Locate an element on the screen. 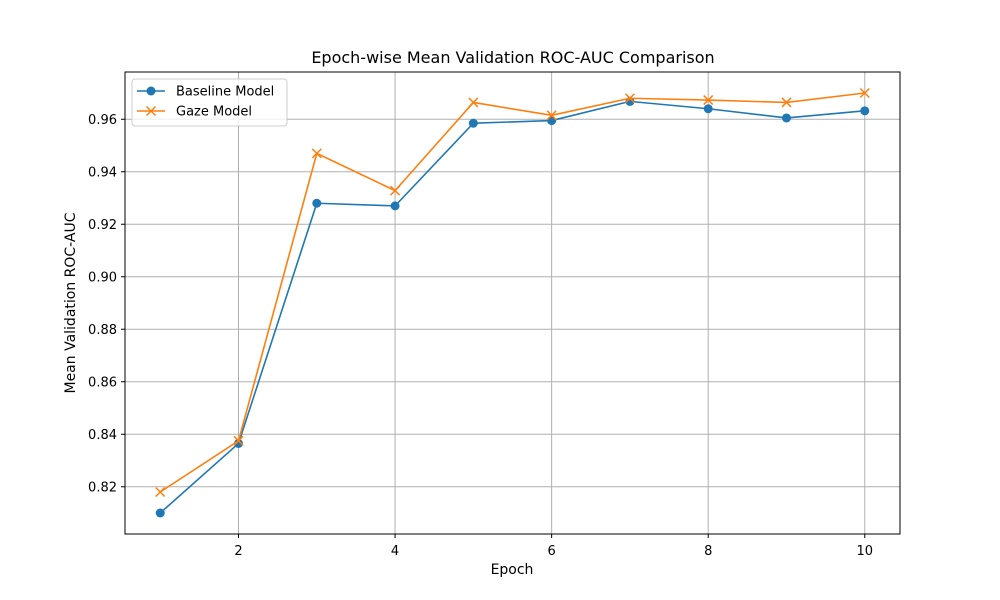 The image size is (1000, 600). legend-entry-baseline-model: Baseline Model is located at coordinates (205, 92).